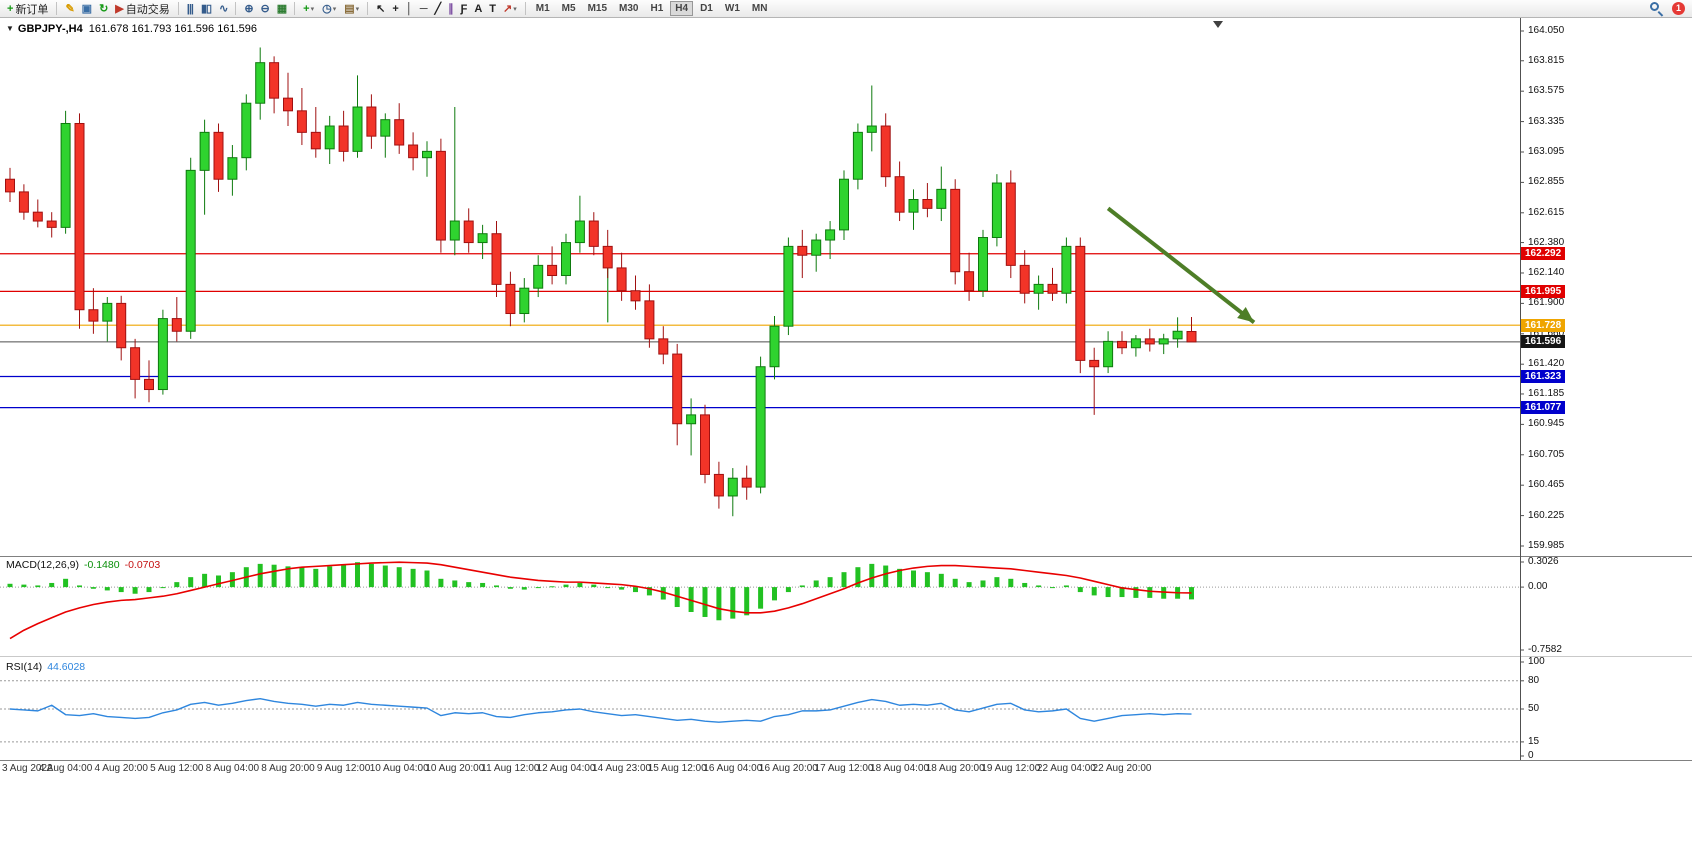 The image size is (1692, 843). I want to click on rsi-line, so click(600, 710).